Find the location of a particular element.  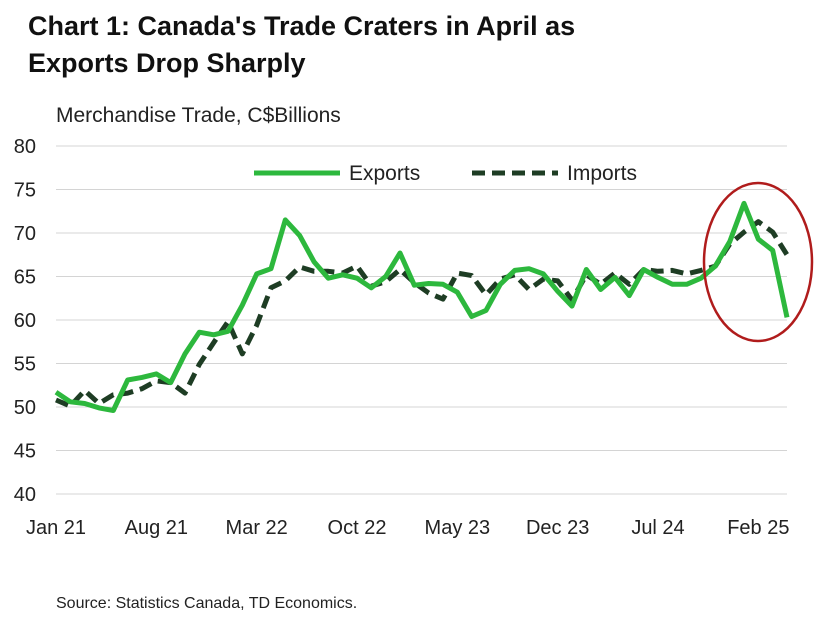

y-tick-55: 55 is located at coordinates (25, 365).